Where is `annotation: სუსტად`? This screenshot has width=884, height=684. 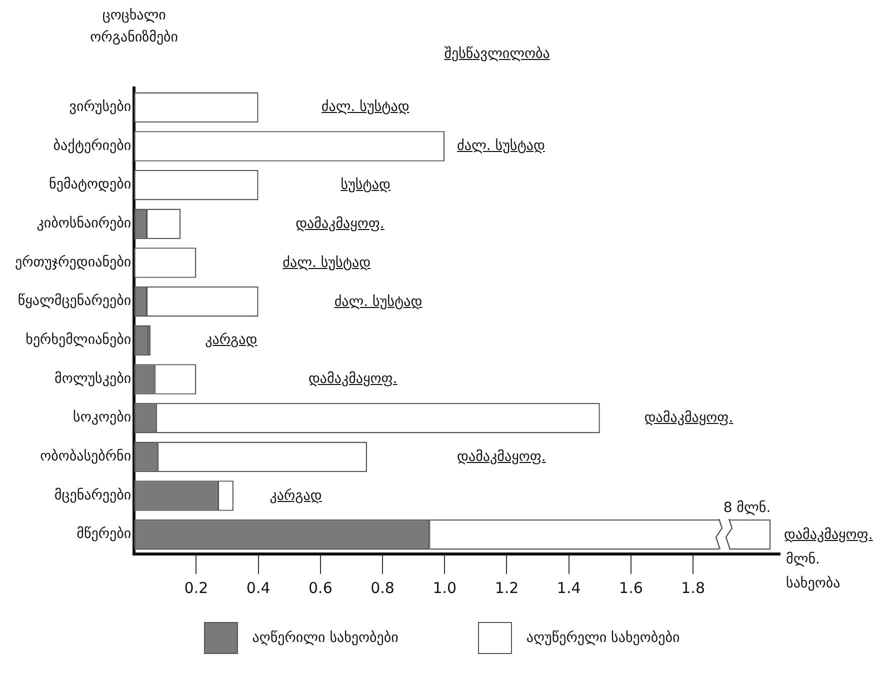
annotation: სუსტად is located at coordinates (365, 185).